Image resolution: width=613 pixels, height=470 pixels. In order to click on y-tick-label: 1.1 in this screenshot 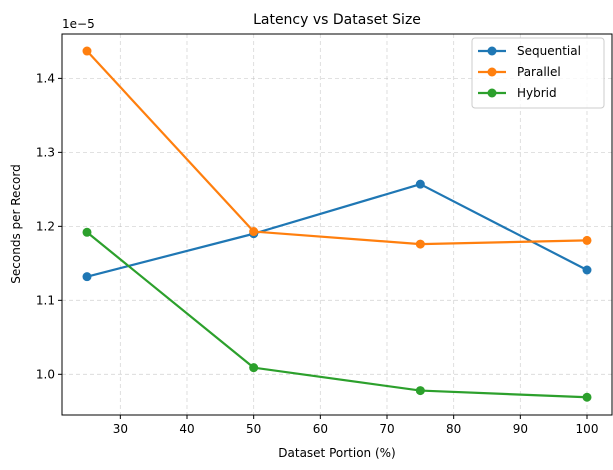, I will do `click(45, 300)`.